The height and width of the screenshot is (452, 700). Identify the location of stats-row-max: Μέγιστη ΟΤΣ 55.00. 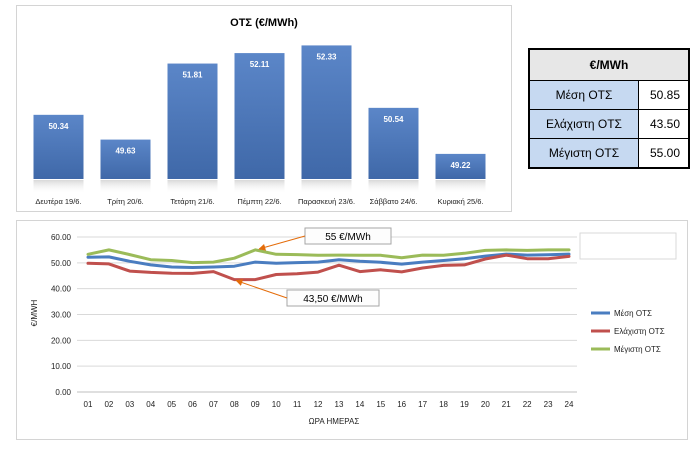
(609, 153).